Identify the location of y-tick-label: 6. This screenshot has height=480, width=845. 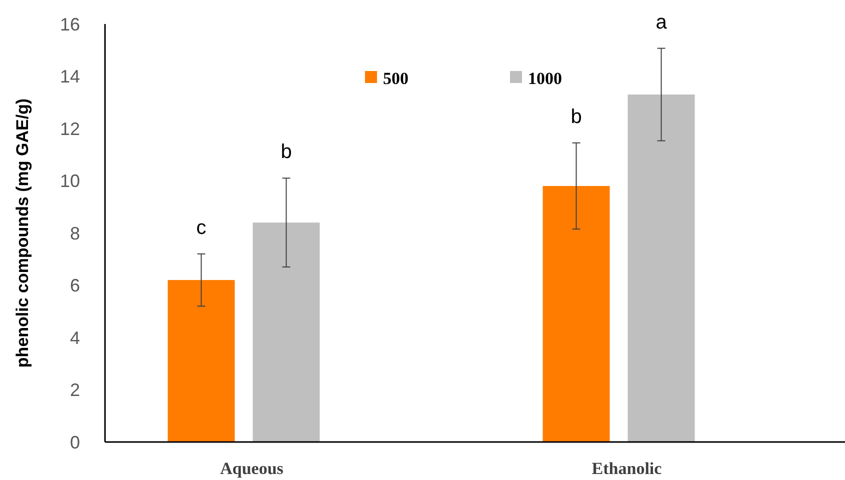
(75, 286).